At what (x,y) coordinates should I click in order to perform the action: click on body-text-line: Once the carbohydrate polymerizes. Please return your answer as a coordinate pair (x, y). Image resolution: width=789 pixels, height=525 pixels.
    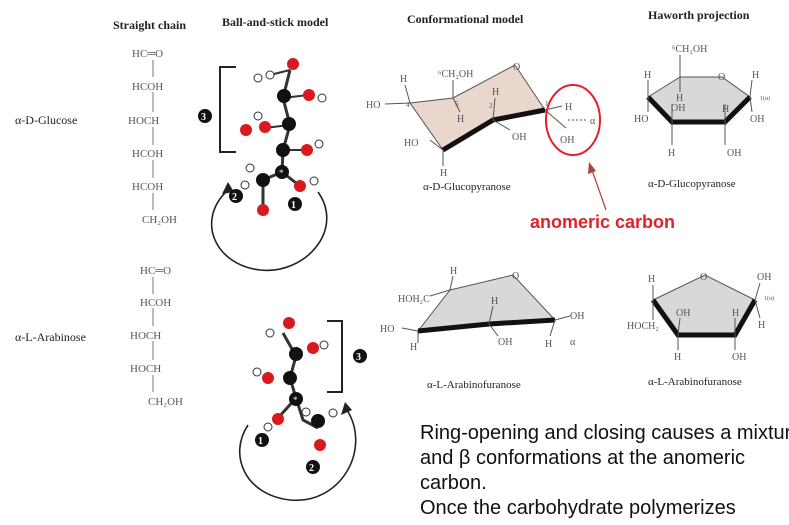
    Looking at the image, I should click on (578, 508).